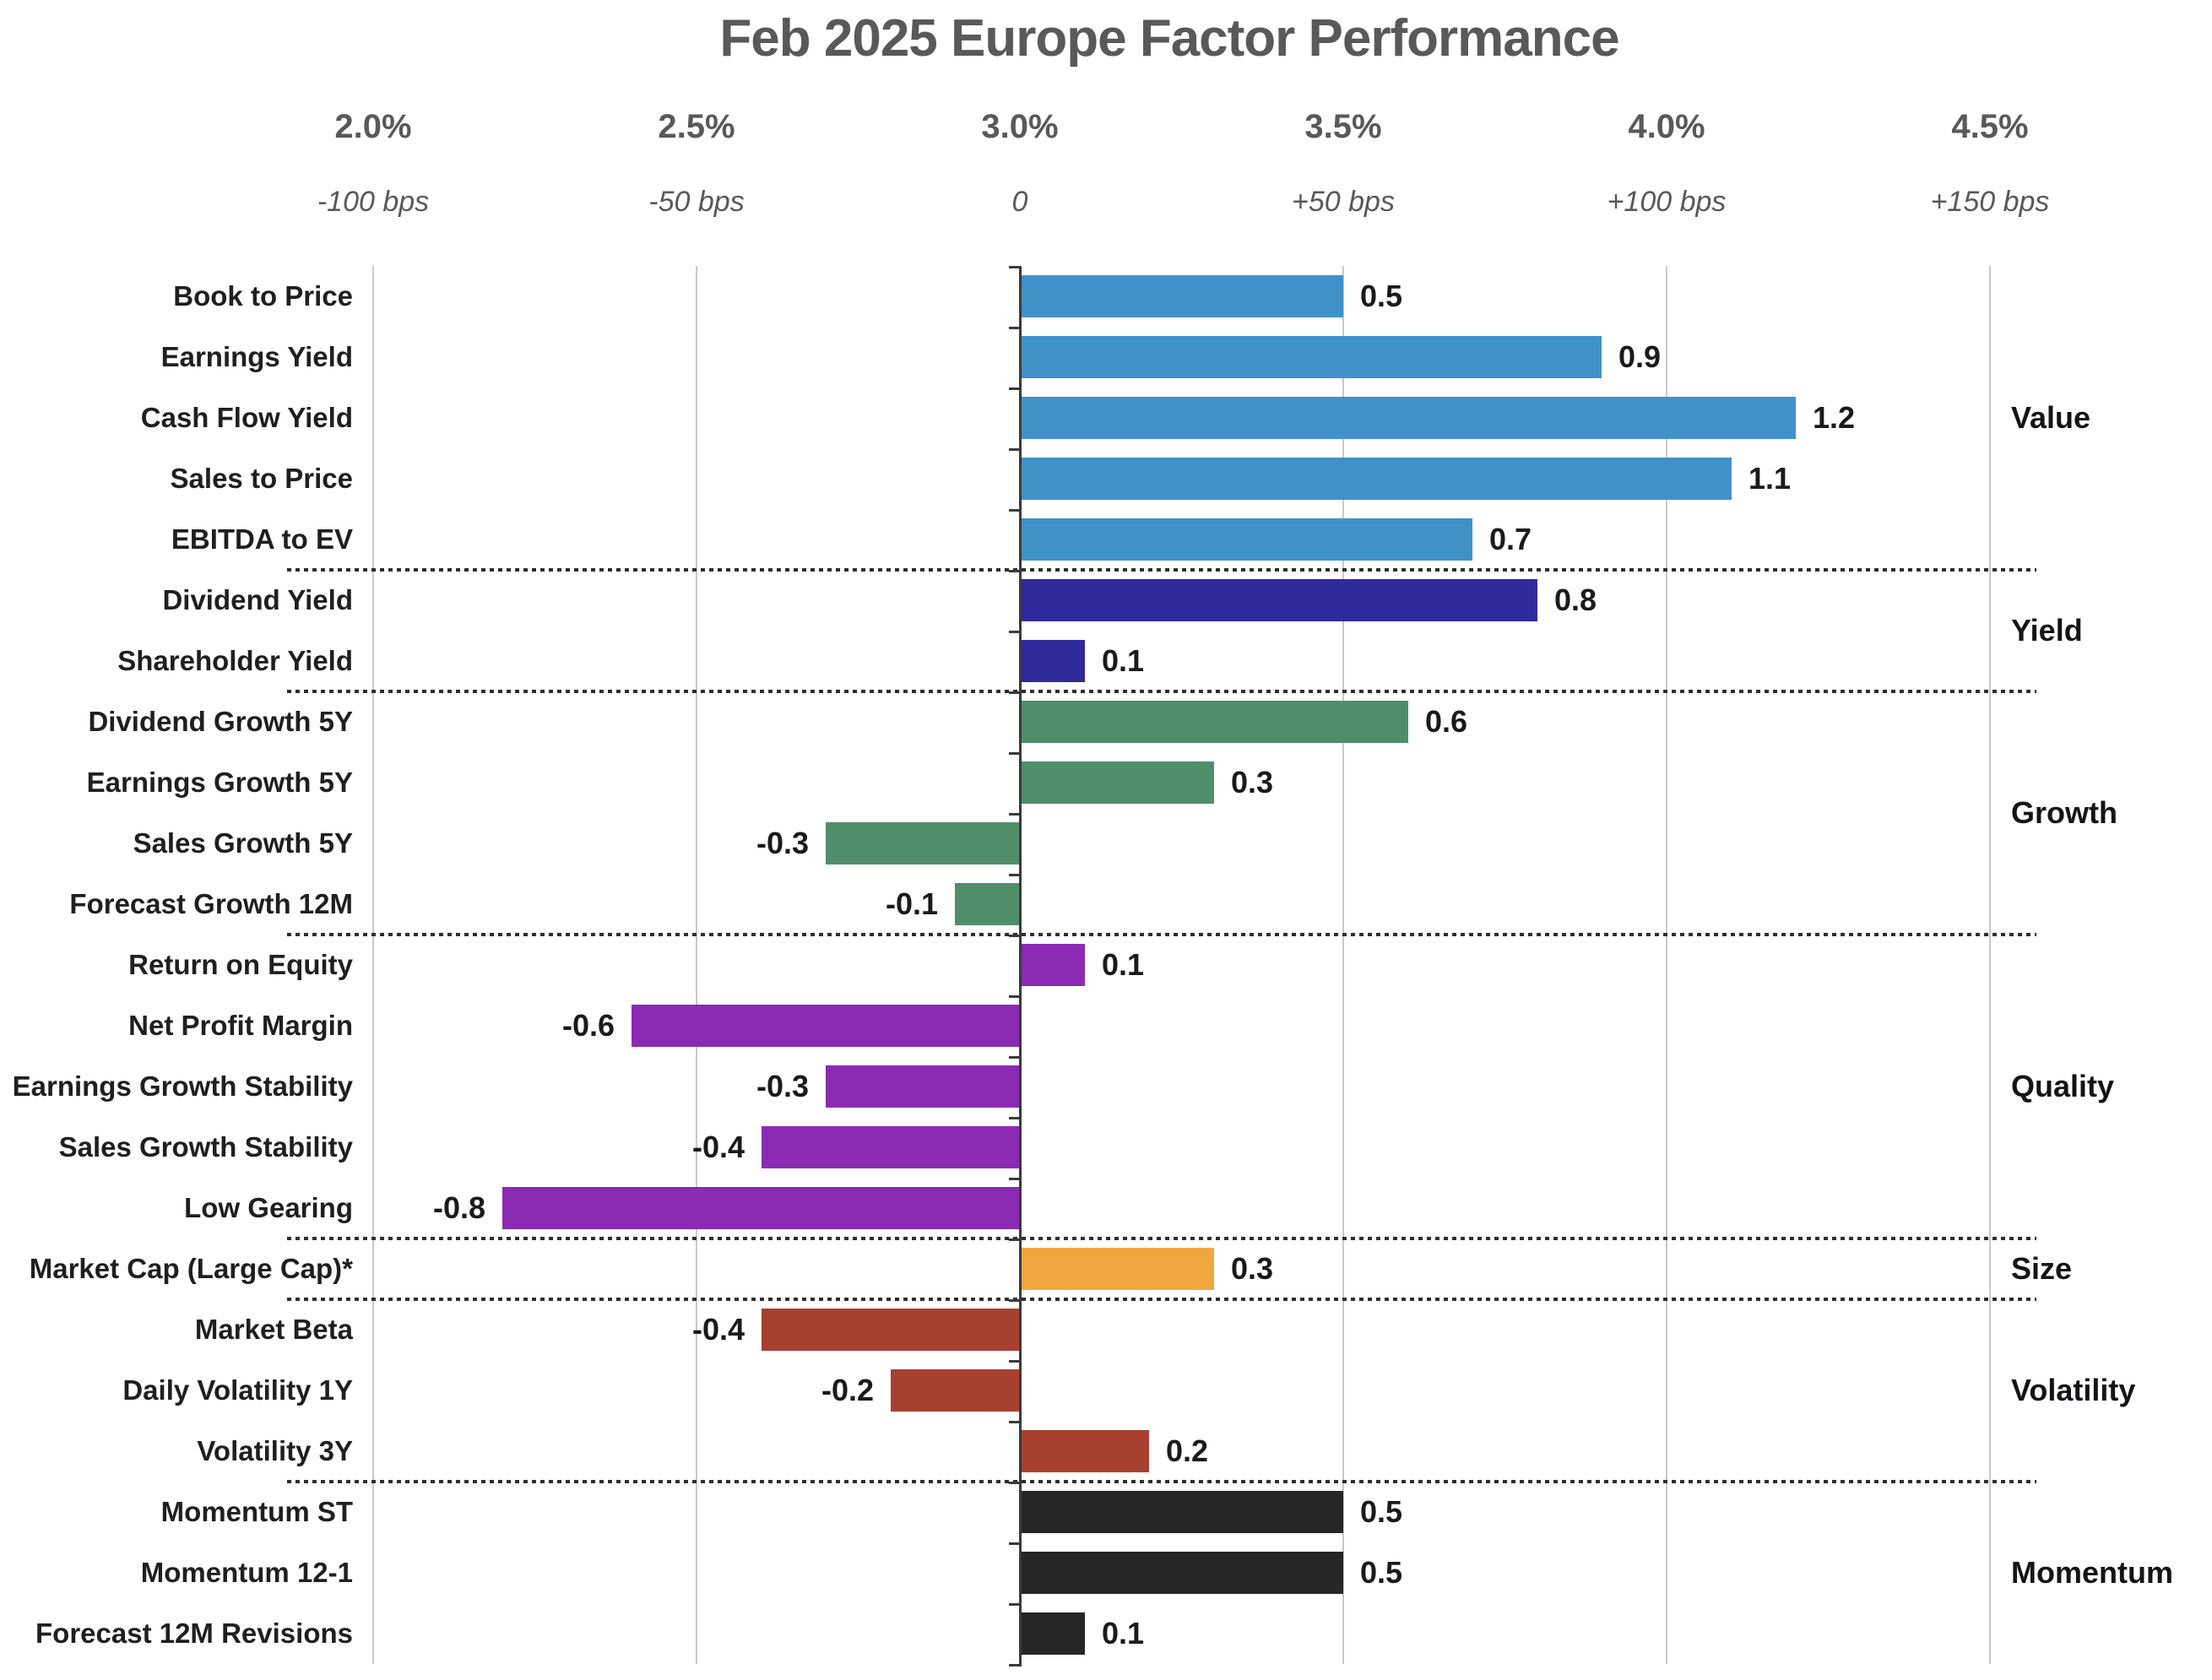  What do you see at coordinates (182, 1086) in the screenshot?
I see `factor-label-earnings-growth-stability: Earnings Growth Stability` at bounding box center [182, 1086].